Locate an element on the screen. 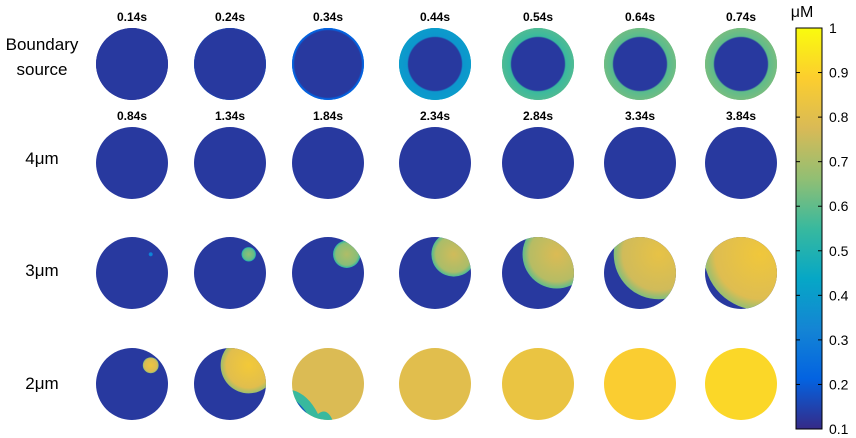  cb-tick-label: 0.3 is located at coordinates (839, 340).